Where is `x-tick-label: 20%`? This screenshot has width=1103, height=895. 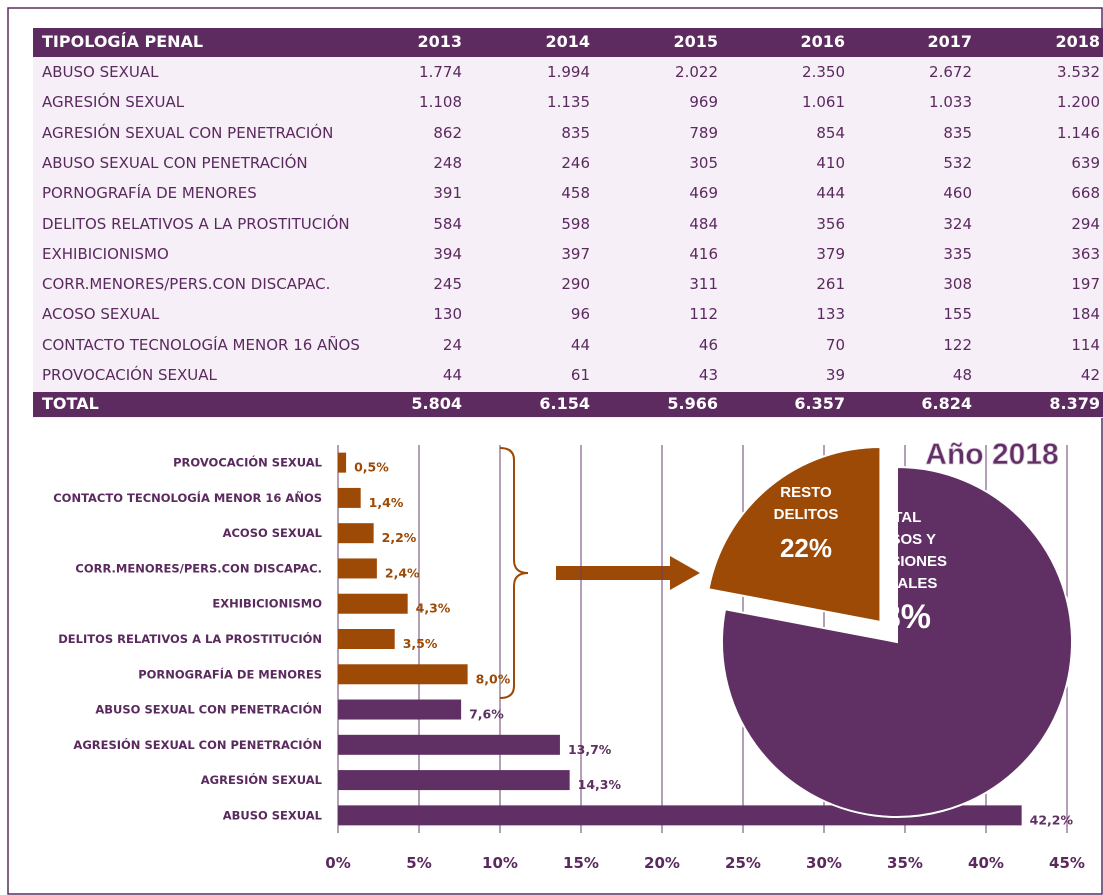
x-tick-label: 20% is located at coordinates (662, 863).